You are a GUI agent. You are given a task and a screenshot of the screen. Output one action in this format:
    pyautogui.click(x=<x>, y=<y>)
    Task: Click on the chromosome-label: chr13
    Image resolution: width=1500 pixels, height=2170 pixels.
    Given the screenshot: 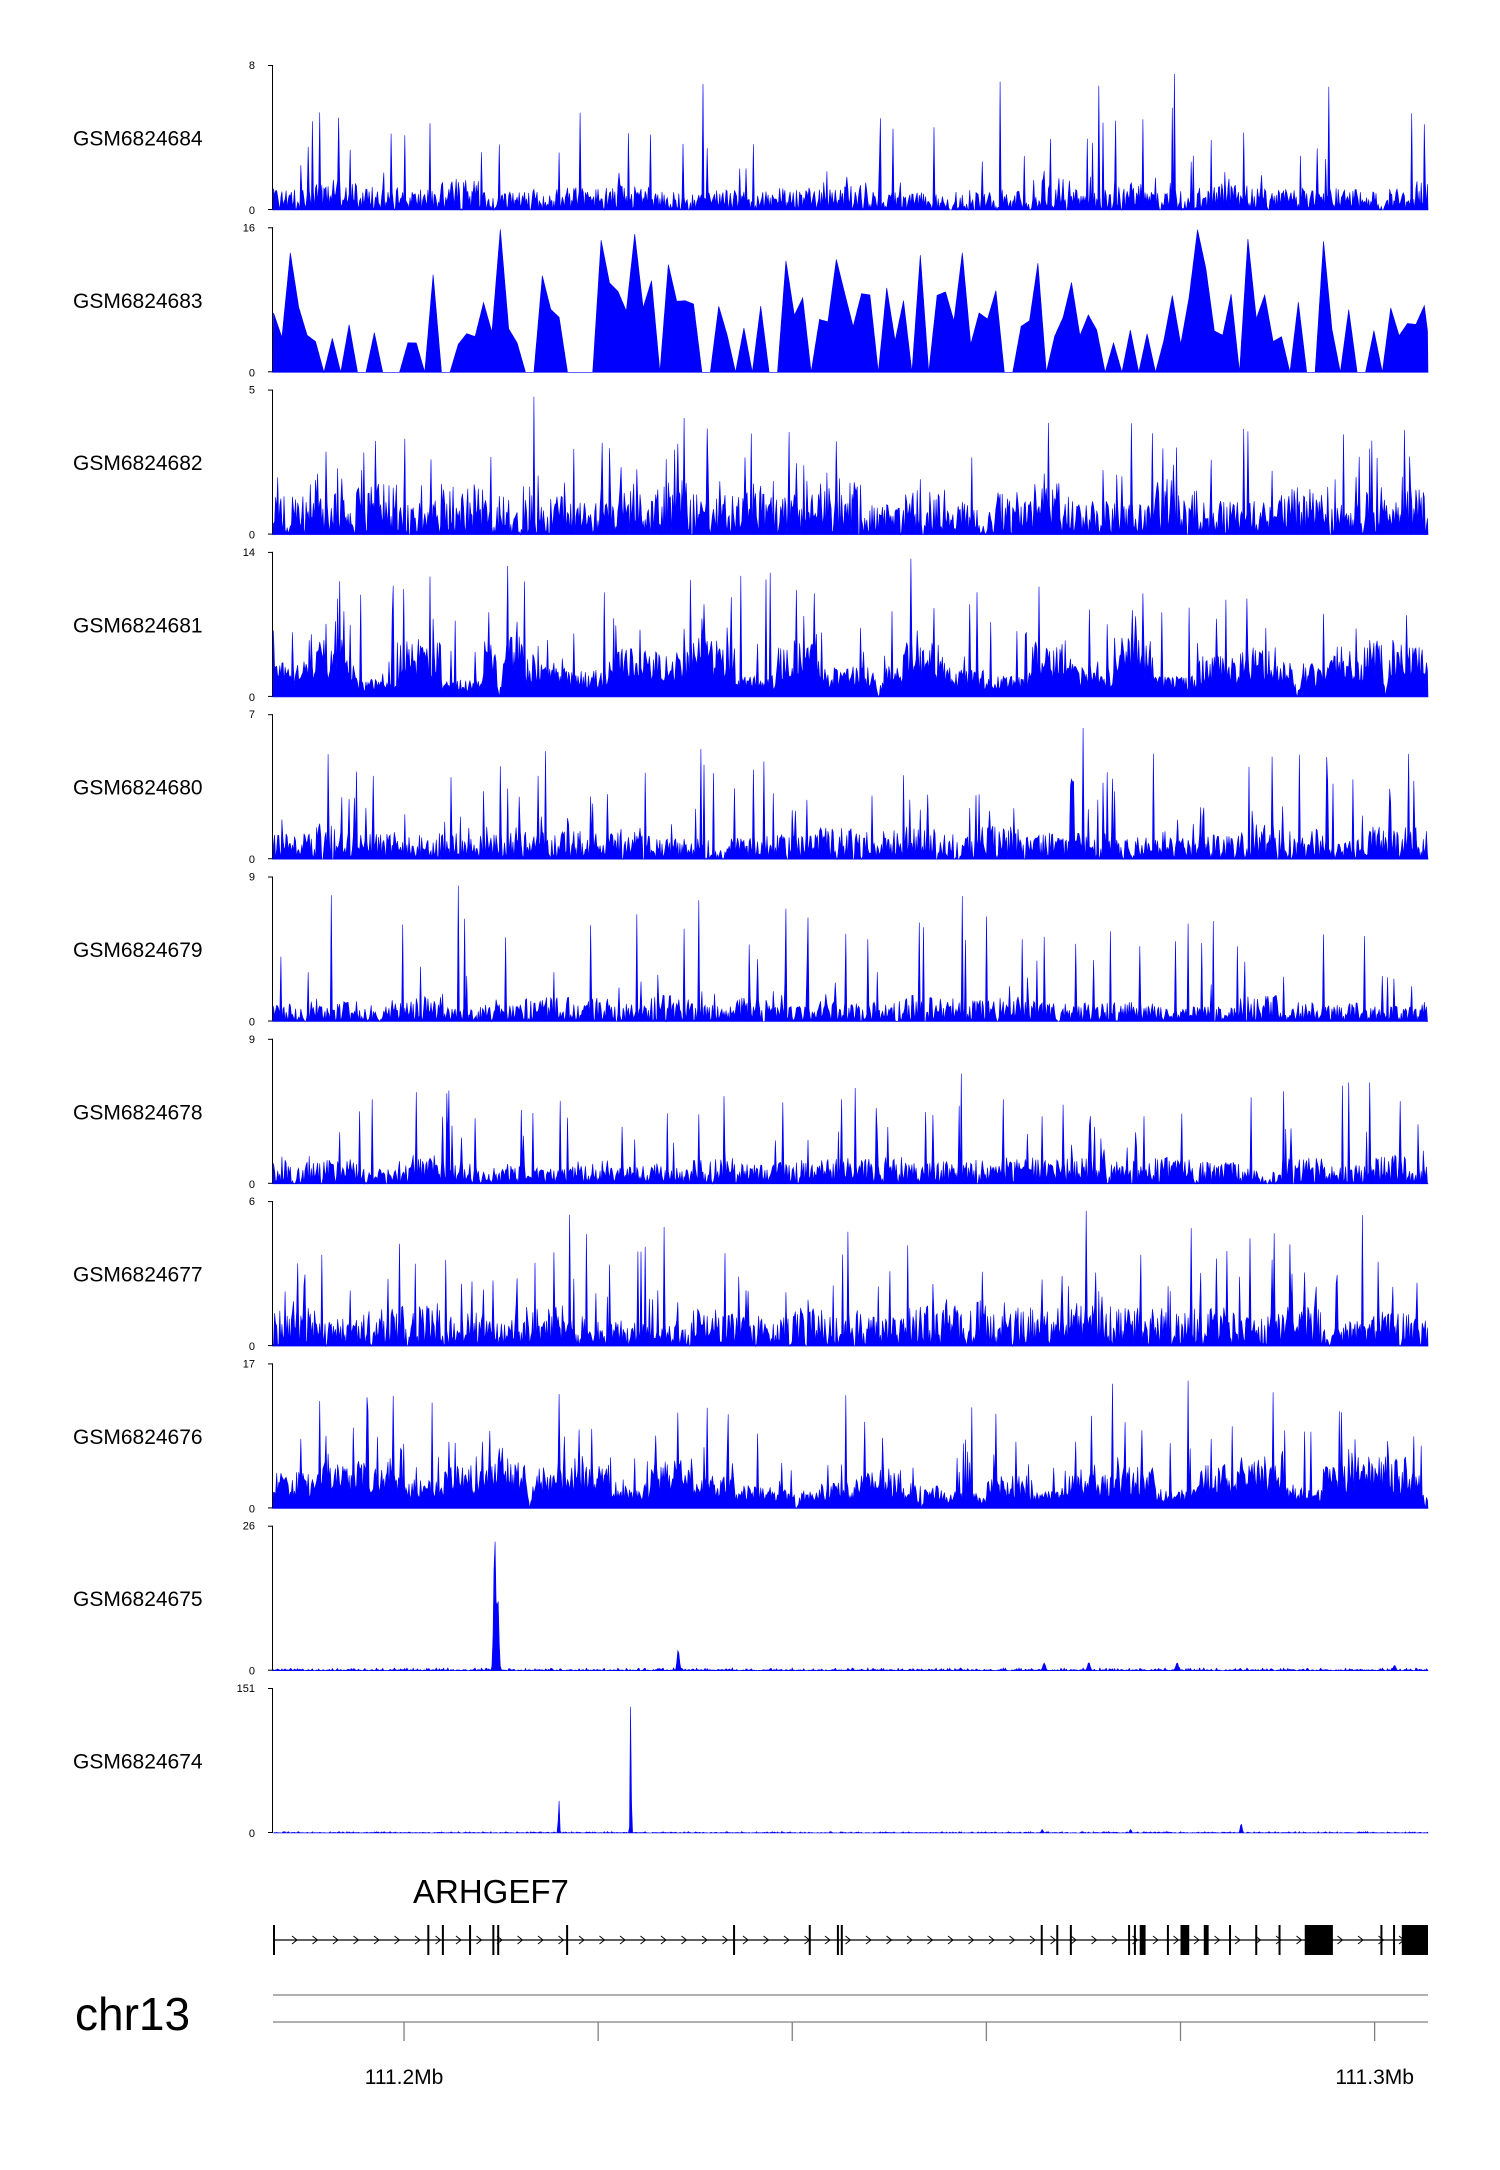 What is the action you would take?
    pyautogui.click(x=132, y=2014)
    